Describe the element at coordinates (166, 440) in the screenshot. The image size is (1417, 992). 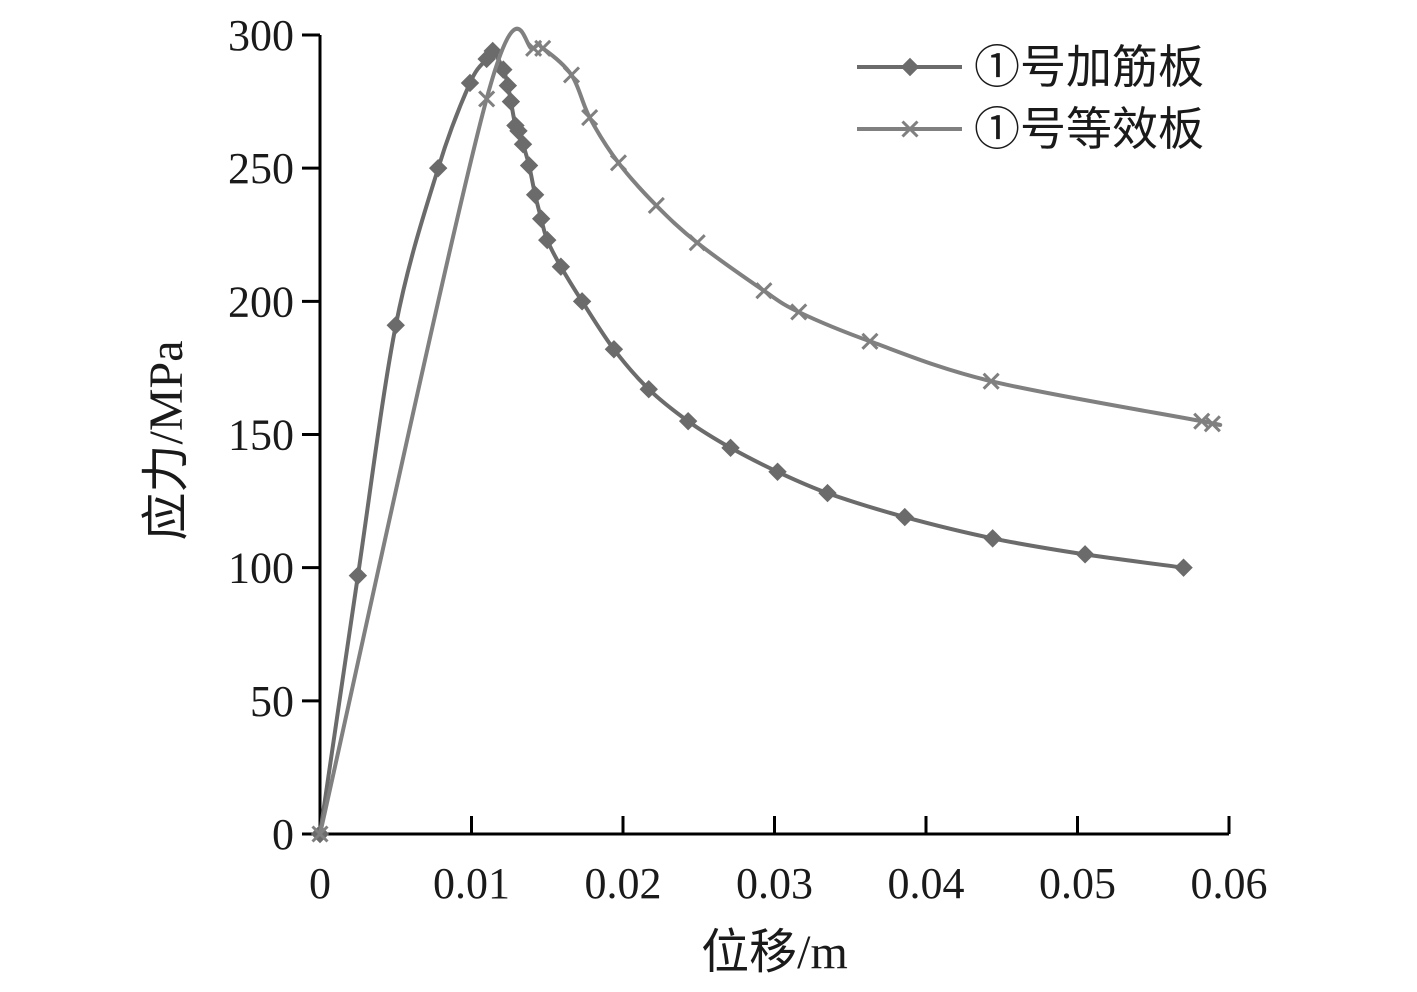
I see `y-axis-title: 应力/MPa` at that location.